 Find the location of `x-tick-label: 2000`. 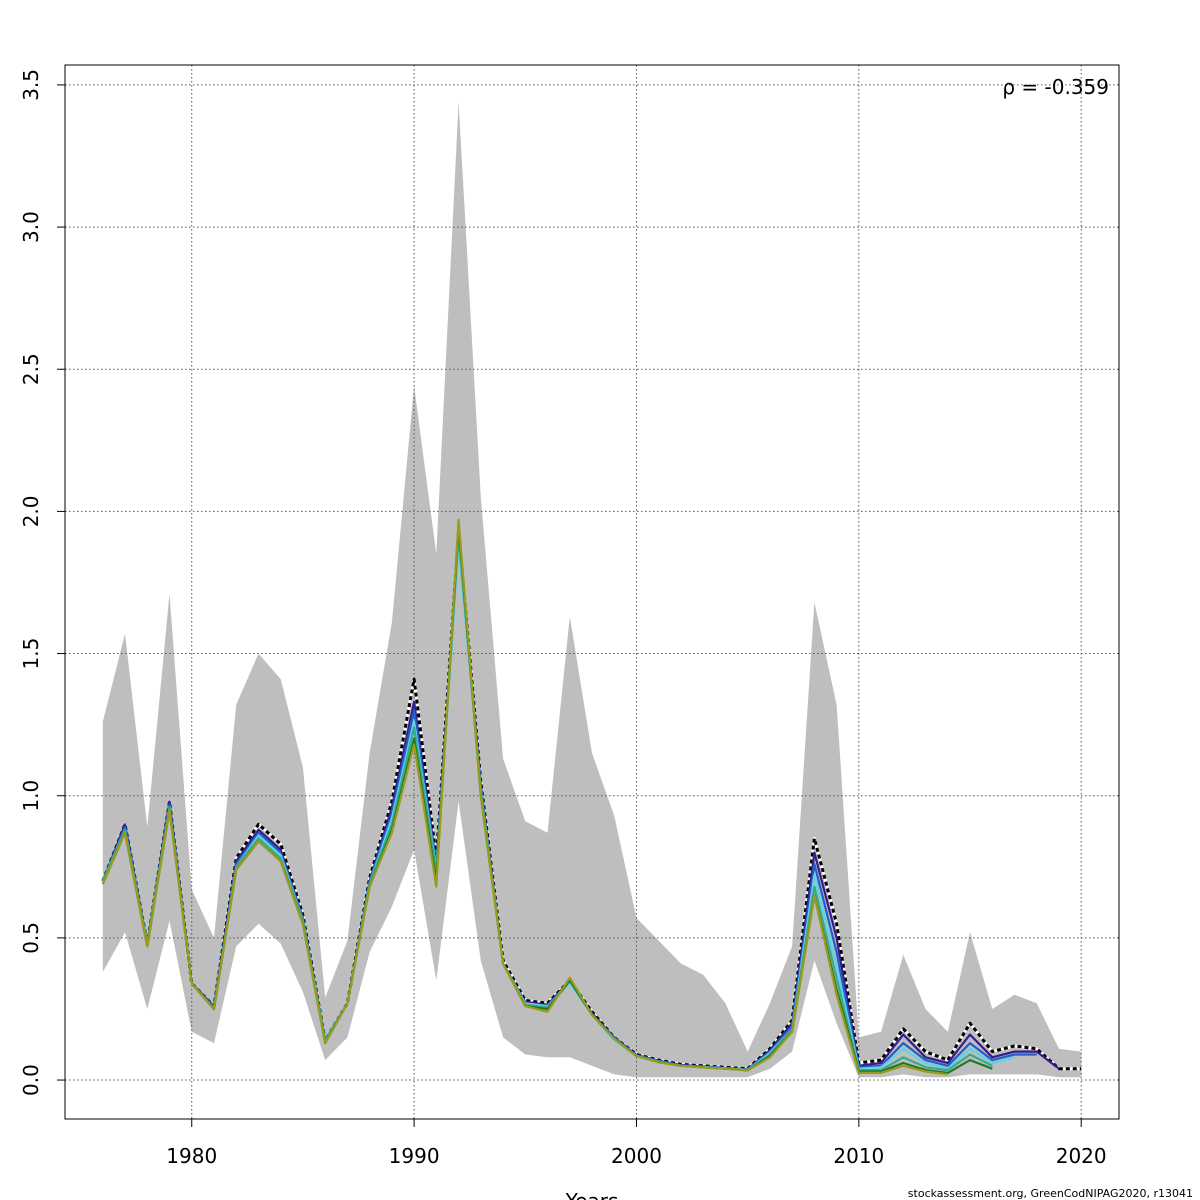

x-tick-label: 2000 is located at coordinates (636, 1156).